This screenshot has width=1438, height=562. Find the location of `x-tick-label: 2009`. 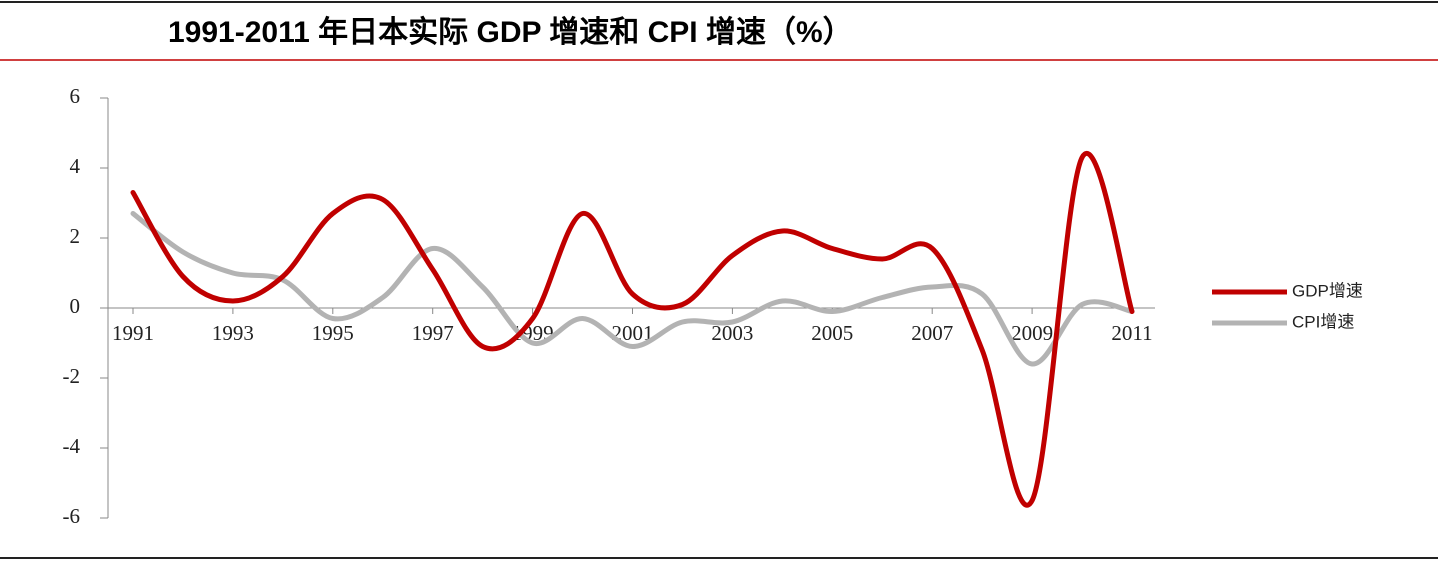

x-tick-label: 2009 is located at coordinates (1032, 333).